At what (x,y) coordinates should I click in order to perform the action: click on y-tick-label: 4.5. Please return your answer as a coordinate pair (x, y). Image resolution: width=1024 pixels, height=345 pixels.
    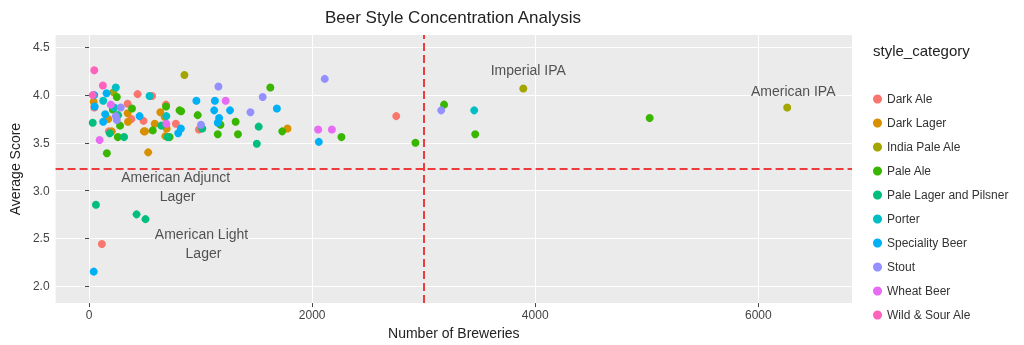
    Looking at the image, I should click on (41, 47).